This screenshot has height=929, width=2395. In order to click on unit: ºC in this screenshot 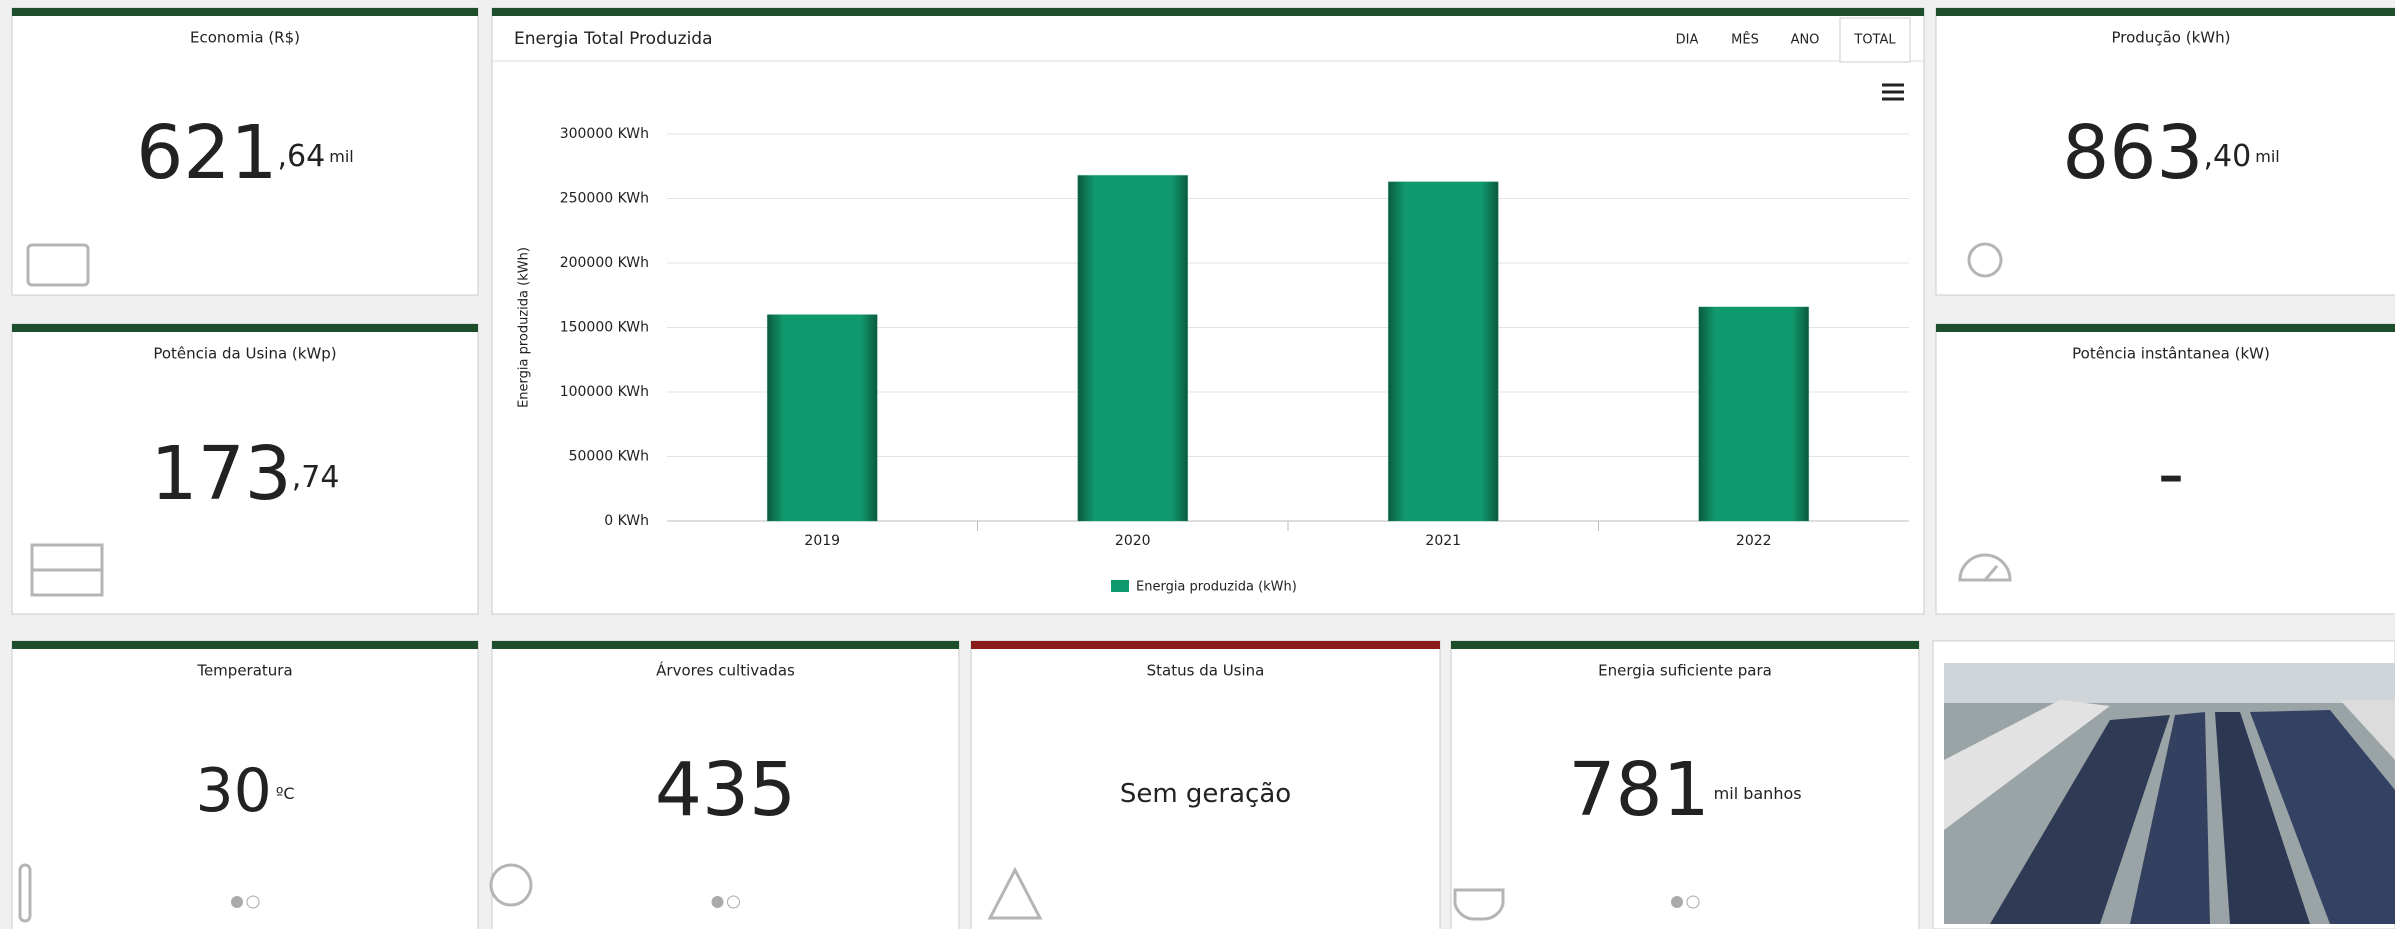, I will do `click(285, 793)`.